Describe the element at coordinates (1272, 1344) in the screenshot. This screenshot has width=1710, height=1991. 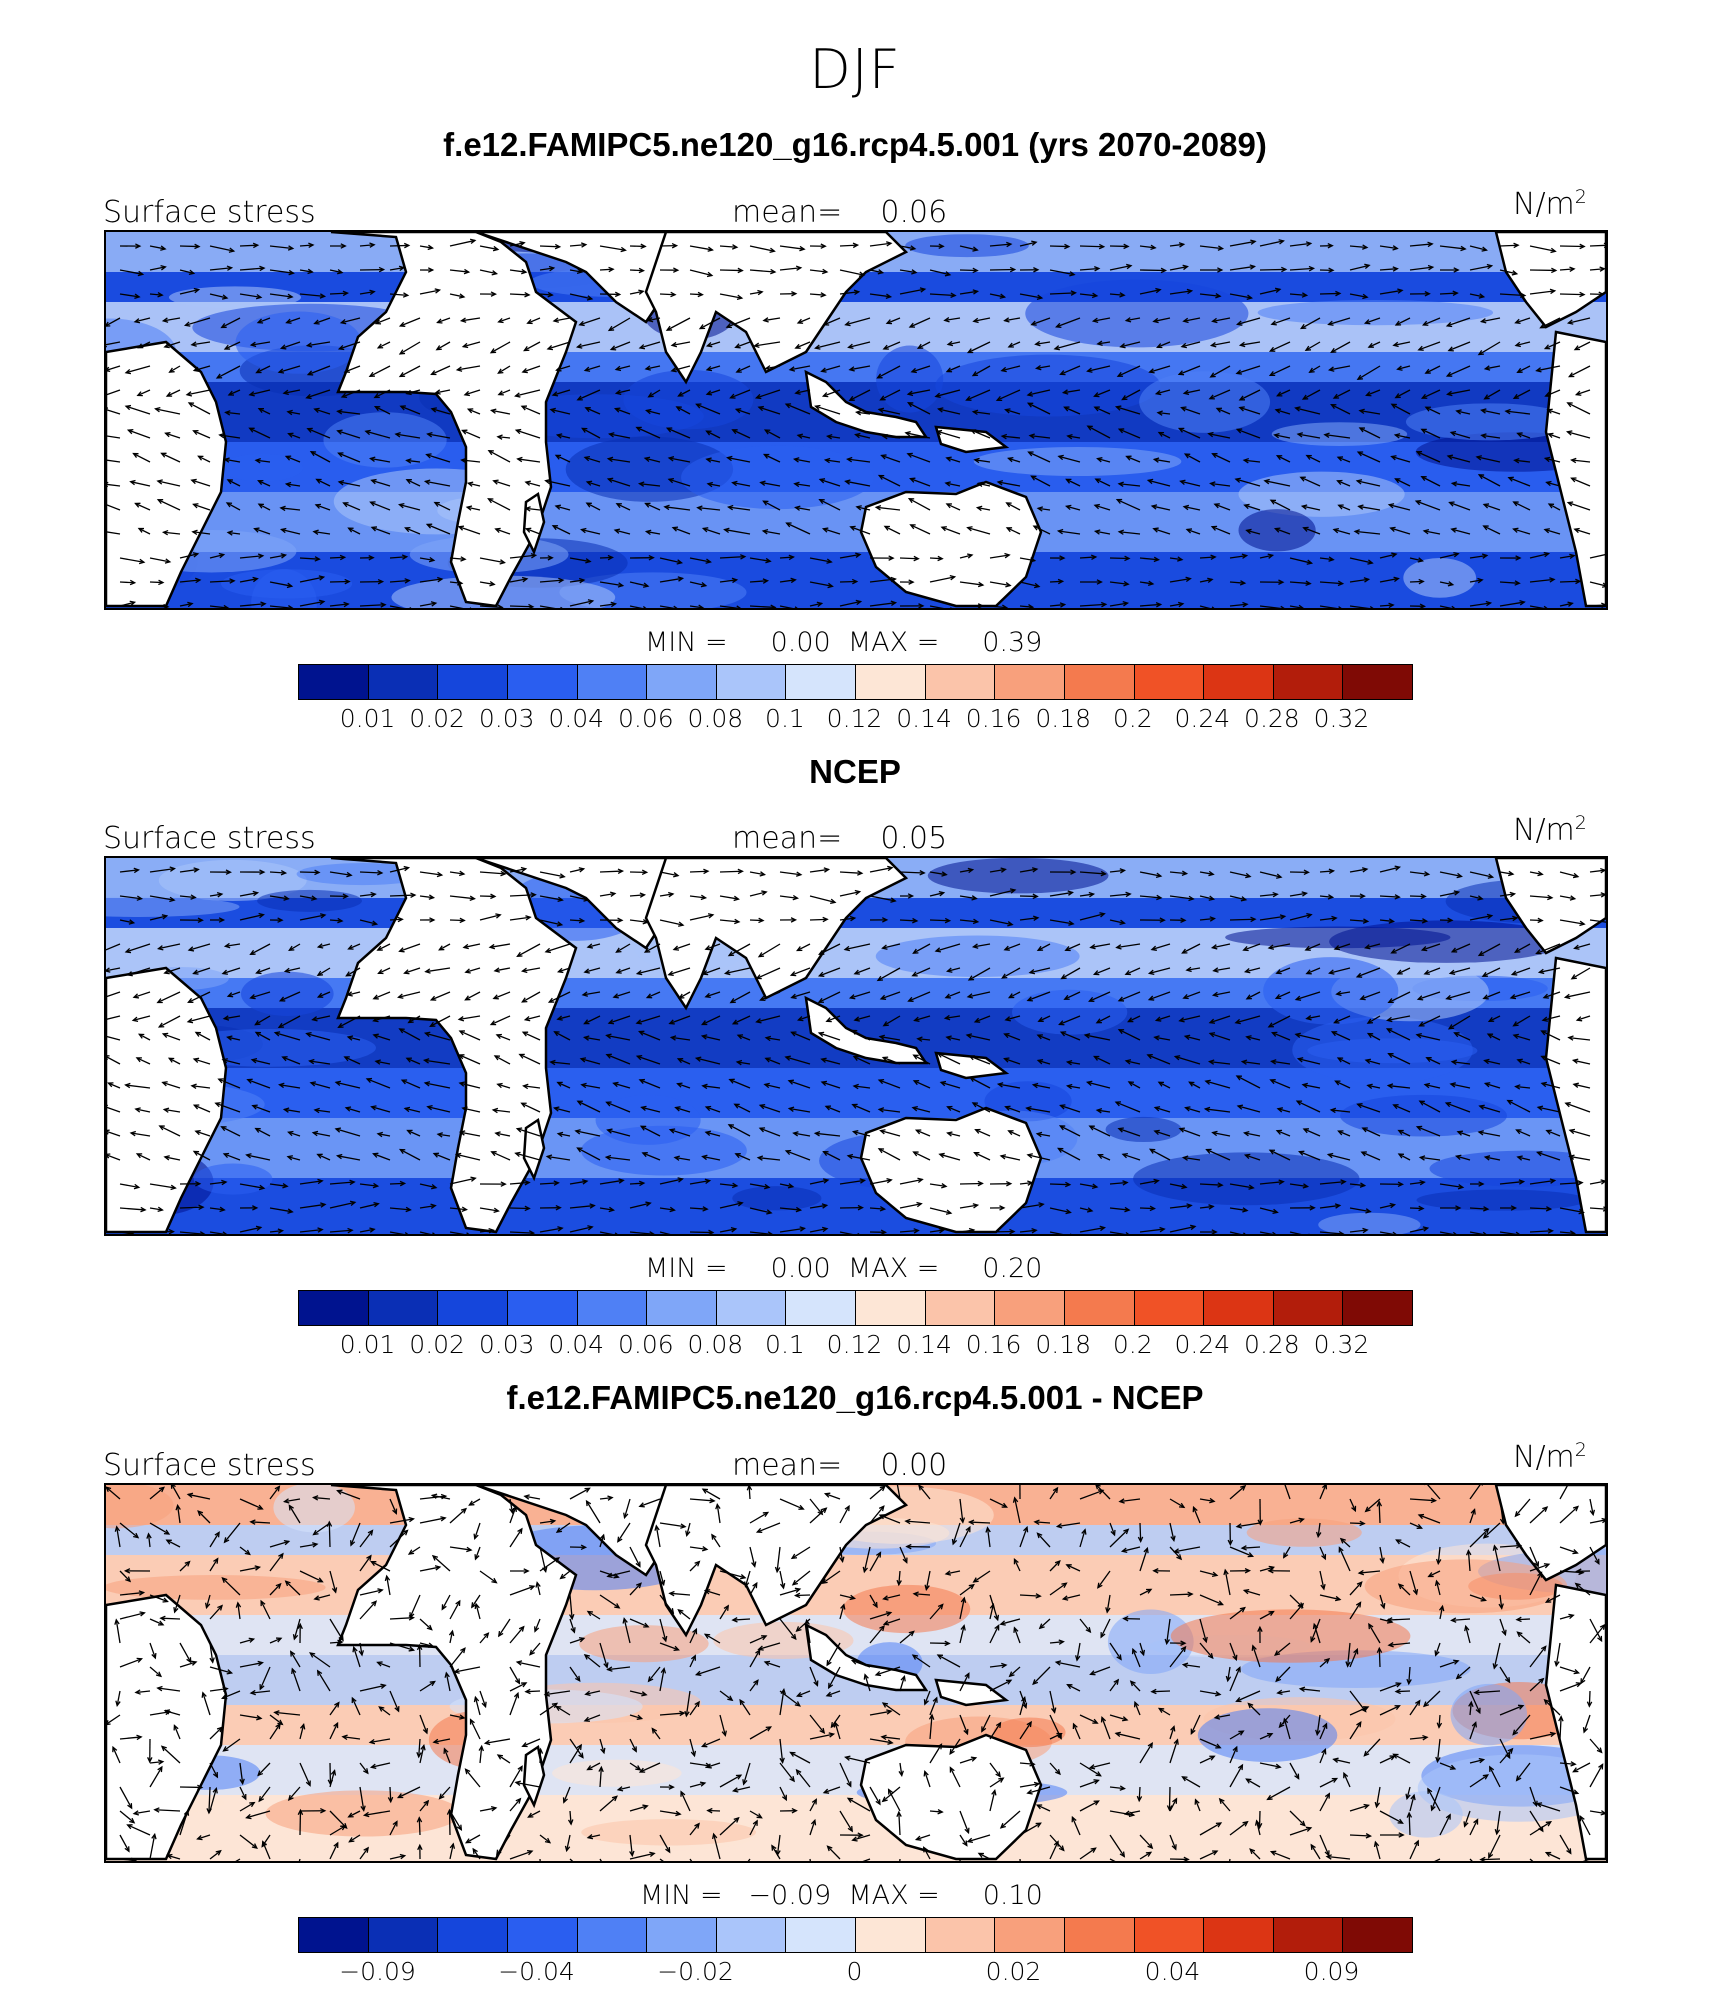
I see `colorbar-tick-label: 0.28` at that location.